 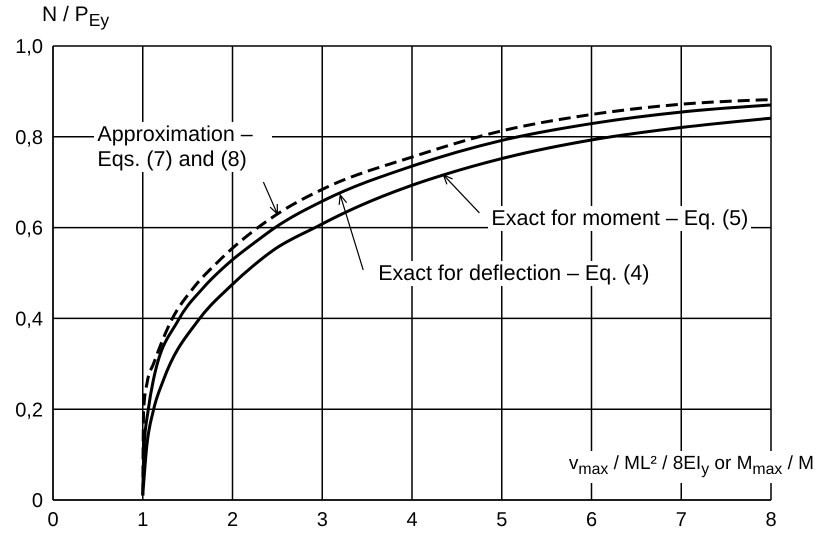 What do you see at coordinates (513, 273) in the screenshot?
I see `annotation: Exact for deflection – Eq. (4)` at bounding box center [513, 273].